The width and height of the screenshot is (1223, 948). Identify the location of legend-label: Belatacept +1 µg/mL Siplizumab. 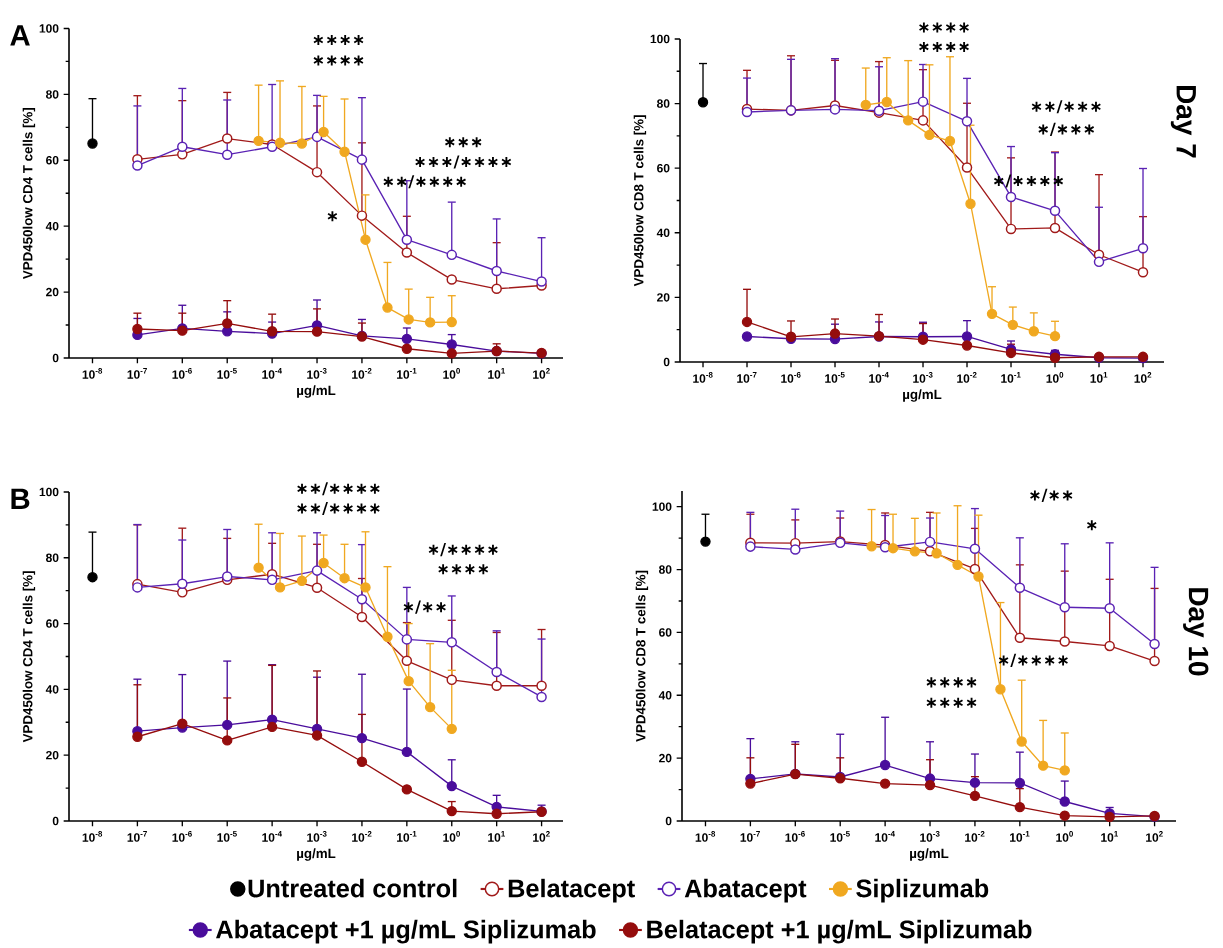
(839, 931).